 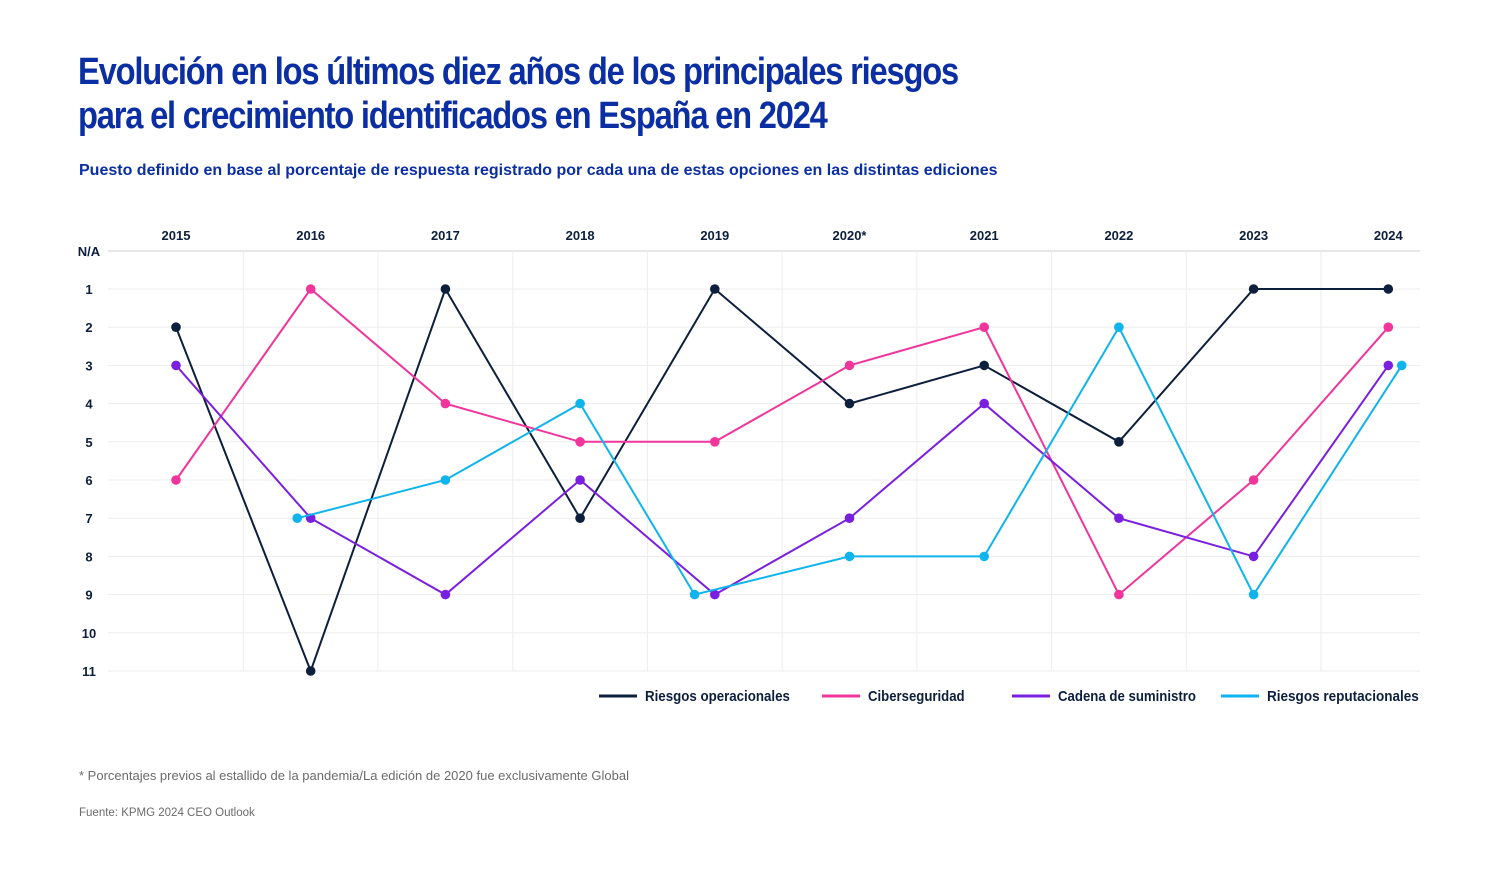 What do you see at coordinates (1127, 696) in the screenshot?
I see `legend-label: Cadena de suministro` at bounding box center [1127, 696].